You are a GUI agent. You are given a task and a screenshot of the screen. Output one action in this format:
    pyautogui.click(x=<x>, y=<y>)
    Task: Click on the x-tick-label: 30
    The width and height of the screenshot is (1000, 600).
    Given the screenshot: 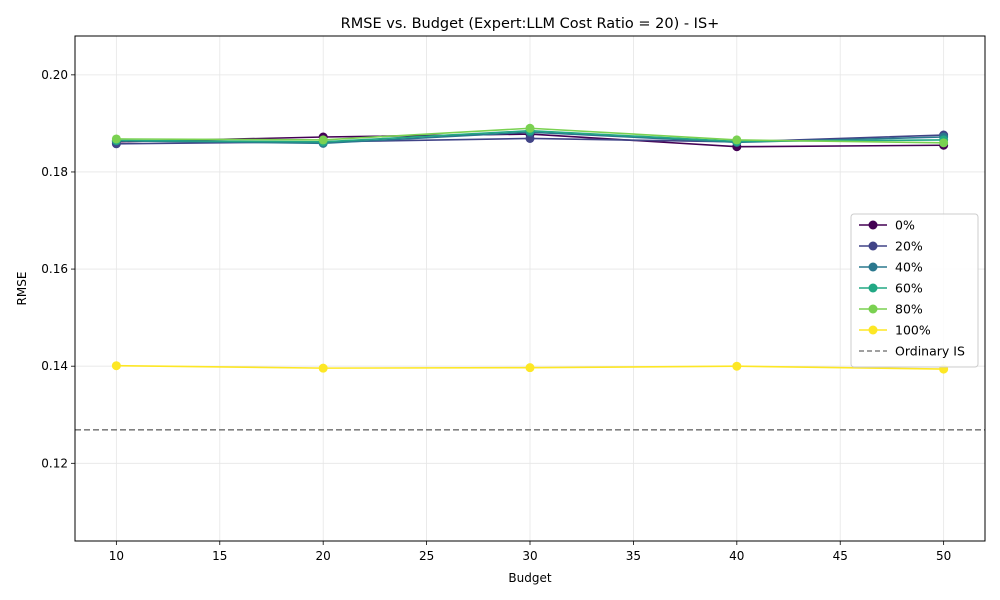 What is the action you would take?
    pyautogui.click(x=529, y=556)
    